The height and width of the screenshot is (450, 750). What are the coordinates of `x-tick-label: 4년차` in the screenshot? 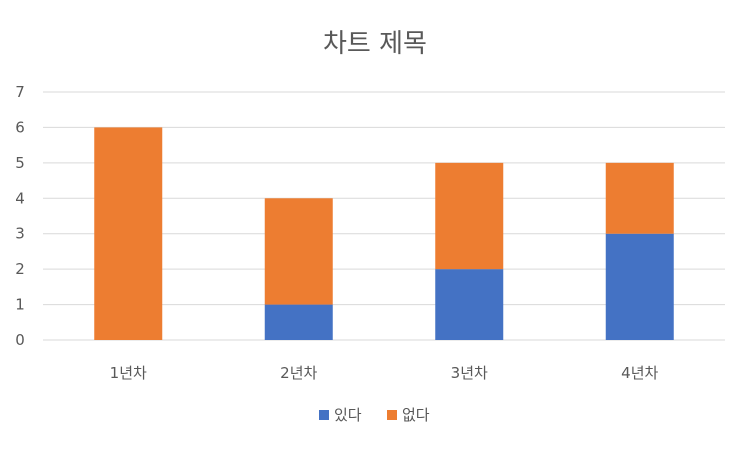 It's located at (639, 373).